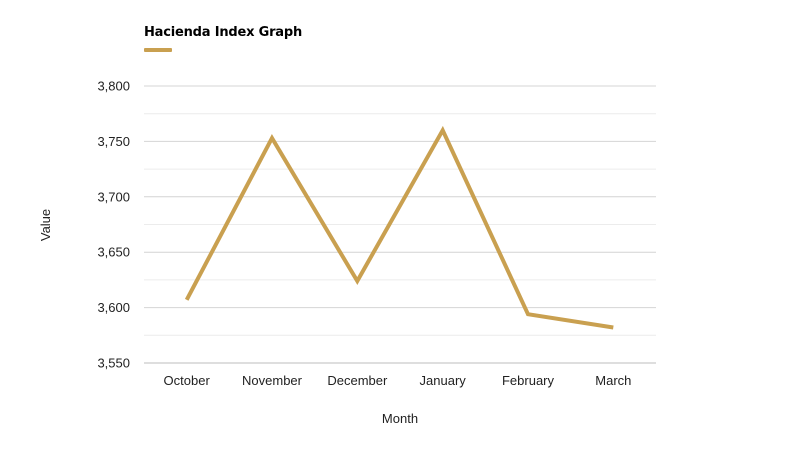 This screenshot has width=800, height=450. Describe the element at coordinates (272, 380) in the screenshot. I see `x-tick-label: November` at that location.